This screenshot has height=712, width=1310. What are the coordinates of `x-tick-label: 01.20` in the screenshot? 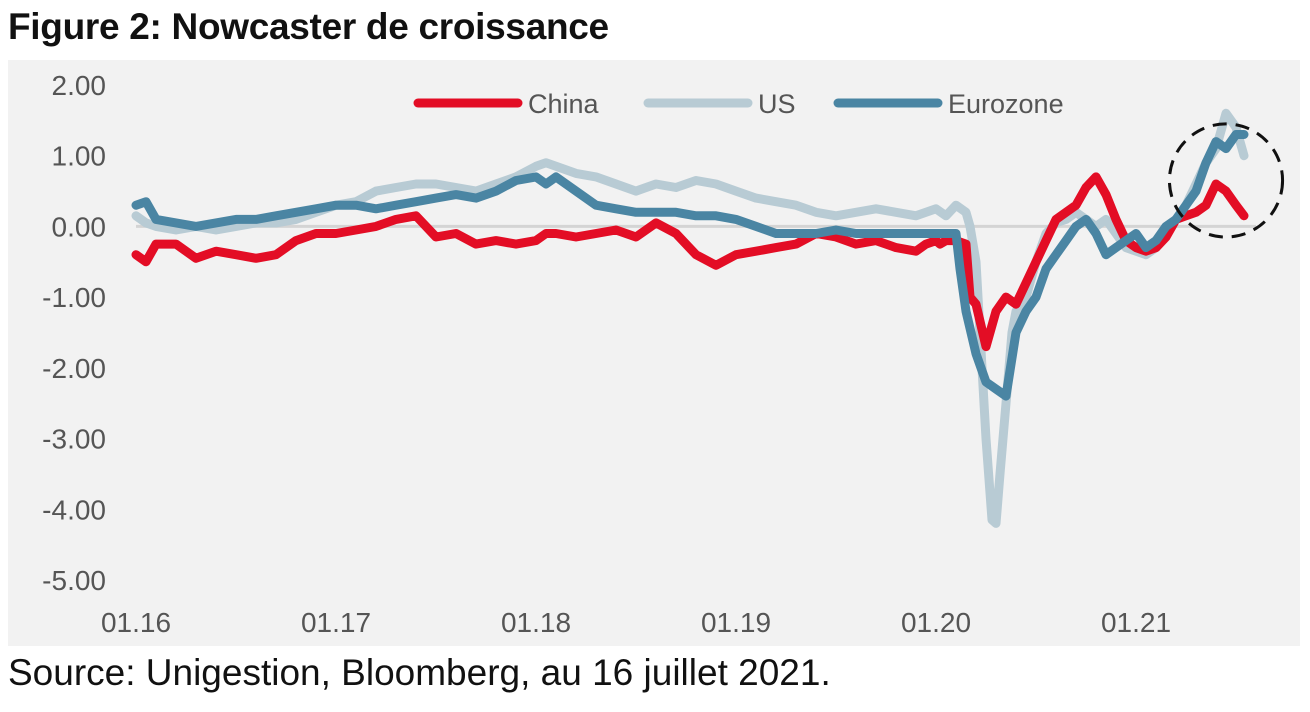 It's located at (936, 622).